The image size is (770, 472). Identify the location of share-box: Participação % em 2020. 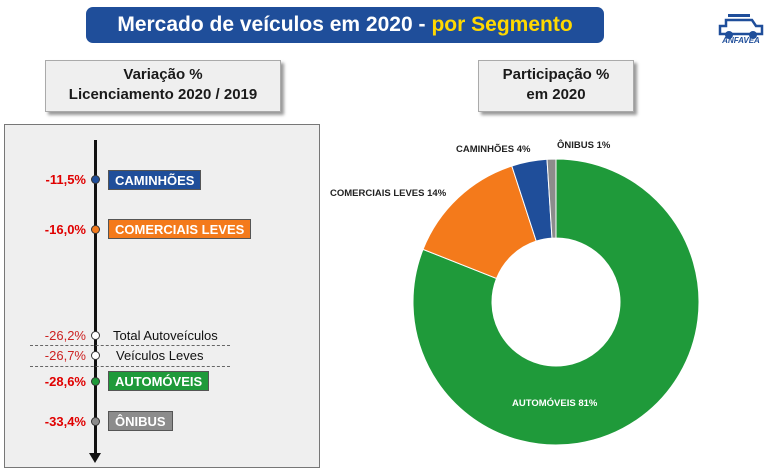
(556, 86).